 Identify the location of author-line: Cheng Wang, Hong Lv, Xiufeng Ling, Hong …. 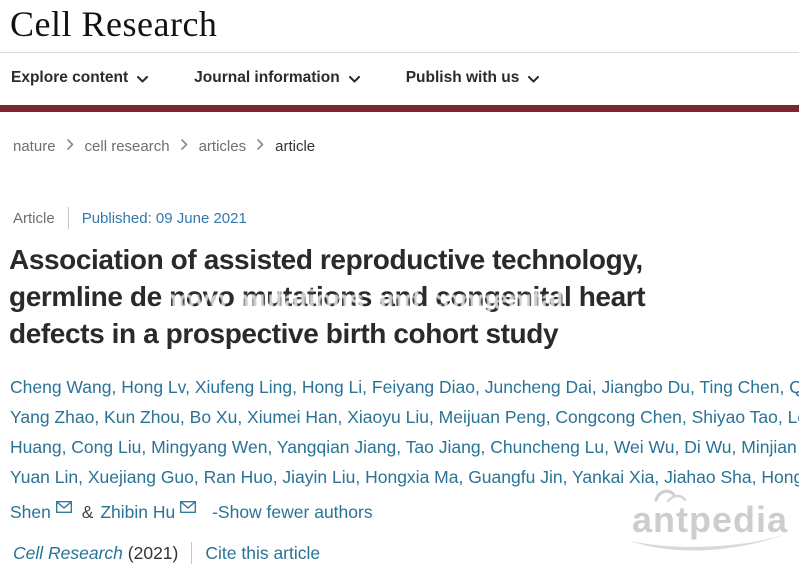
(404, 387).